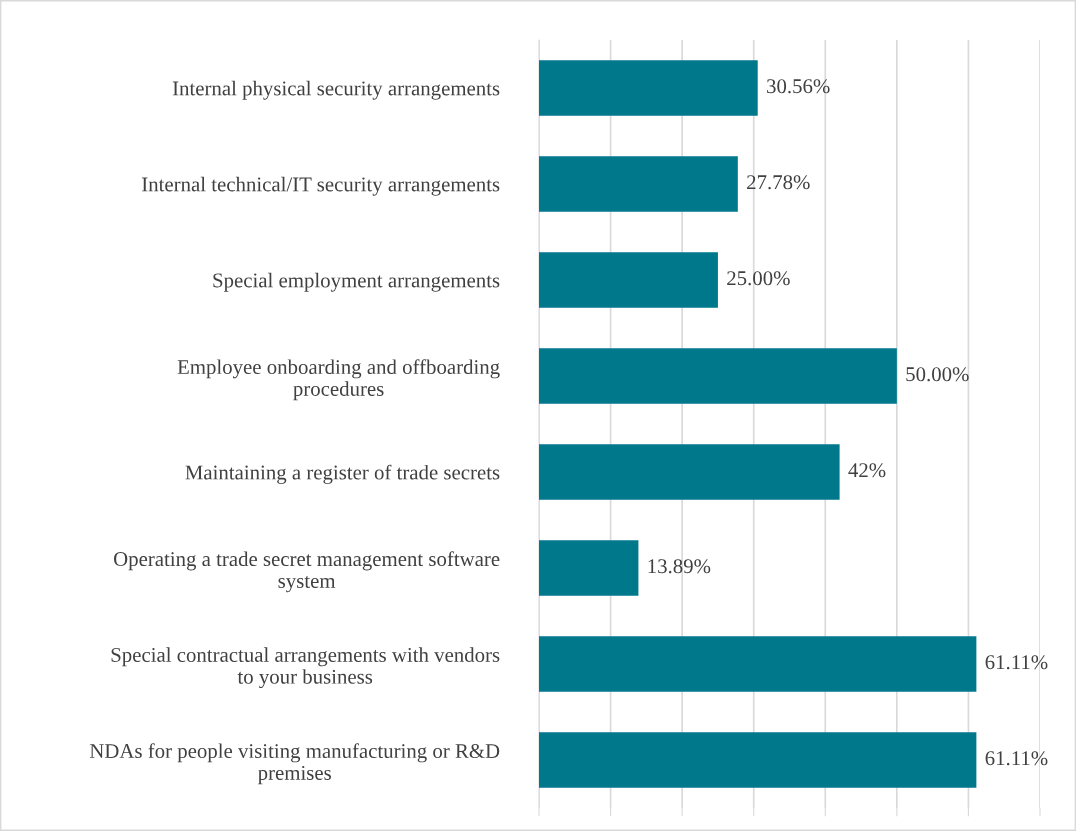  What do you see at coordinates (867, 470) in the screenshot?
I see `data-label: 42%` at bounding box center [867, 470].